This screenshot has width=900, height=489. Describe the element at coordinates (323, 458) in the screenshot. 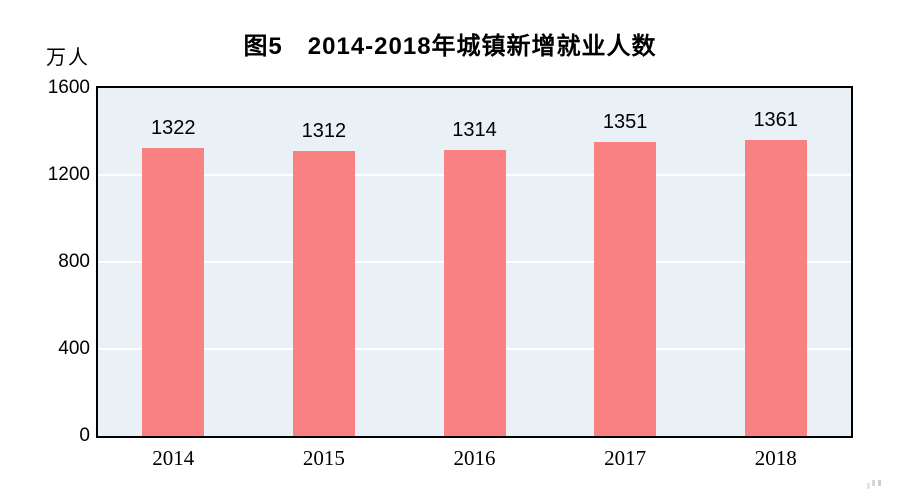

I see `x-tick-label-2015: 2015` at that location.